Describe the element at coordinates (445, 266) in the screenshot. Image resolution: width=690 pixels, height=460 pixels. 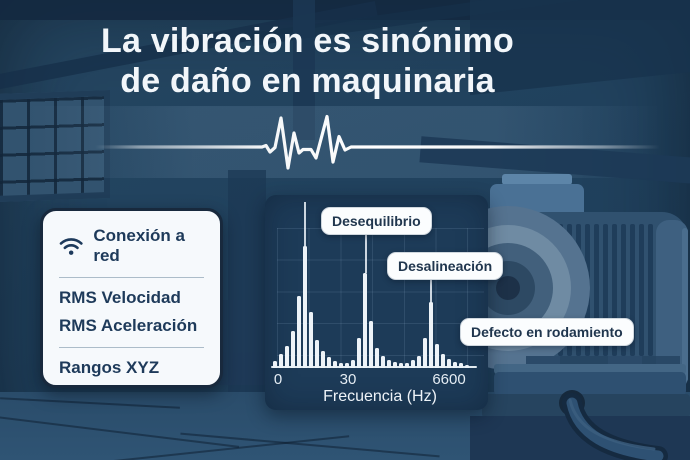
I see `label-desalineacion: Desalineación` at that location.